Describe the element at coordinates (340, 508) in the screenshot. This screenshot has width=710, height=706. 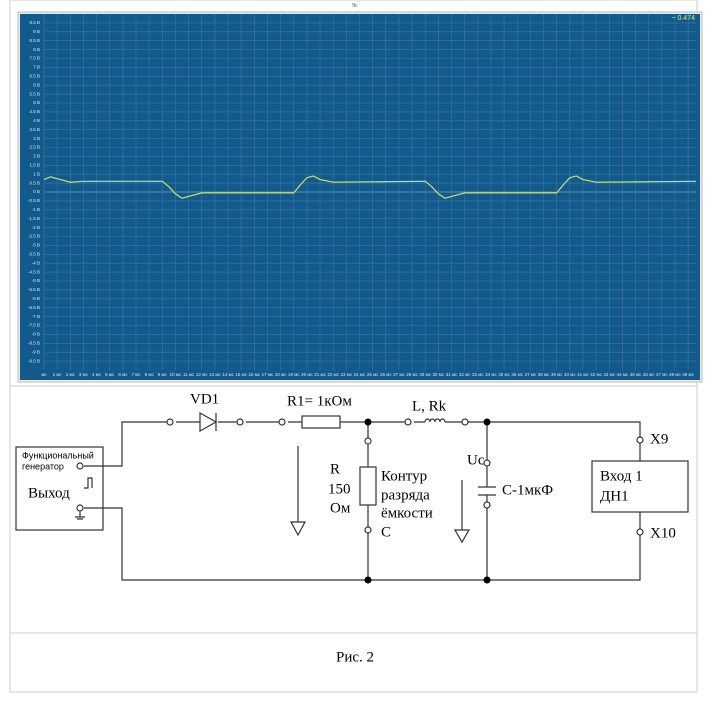
I see `label: Ом` at that location.